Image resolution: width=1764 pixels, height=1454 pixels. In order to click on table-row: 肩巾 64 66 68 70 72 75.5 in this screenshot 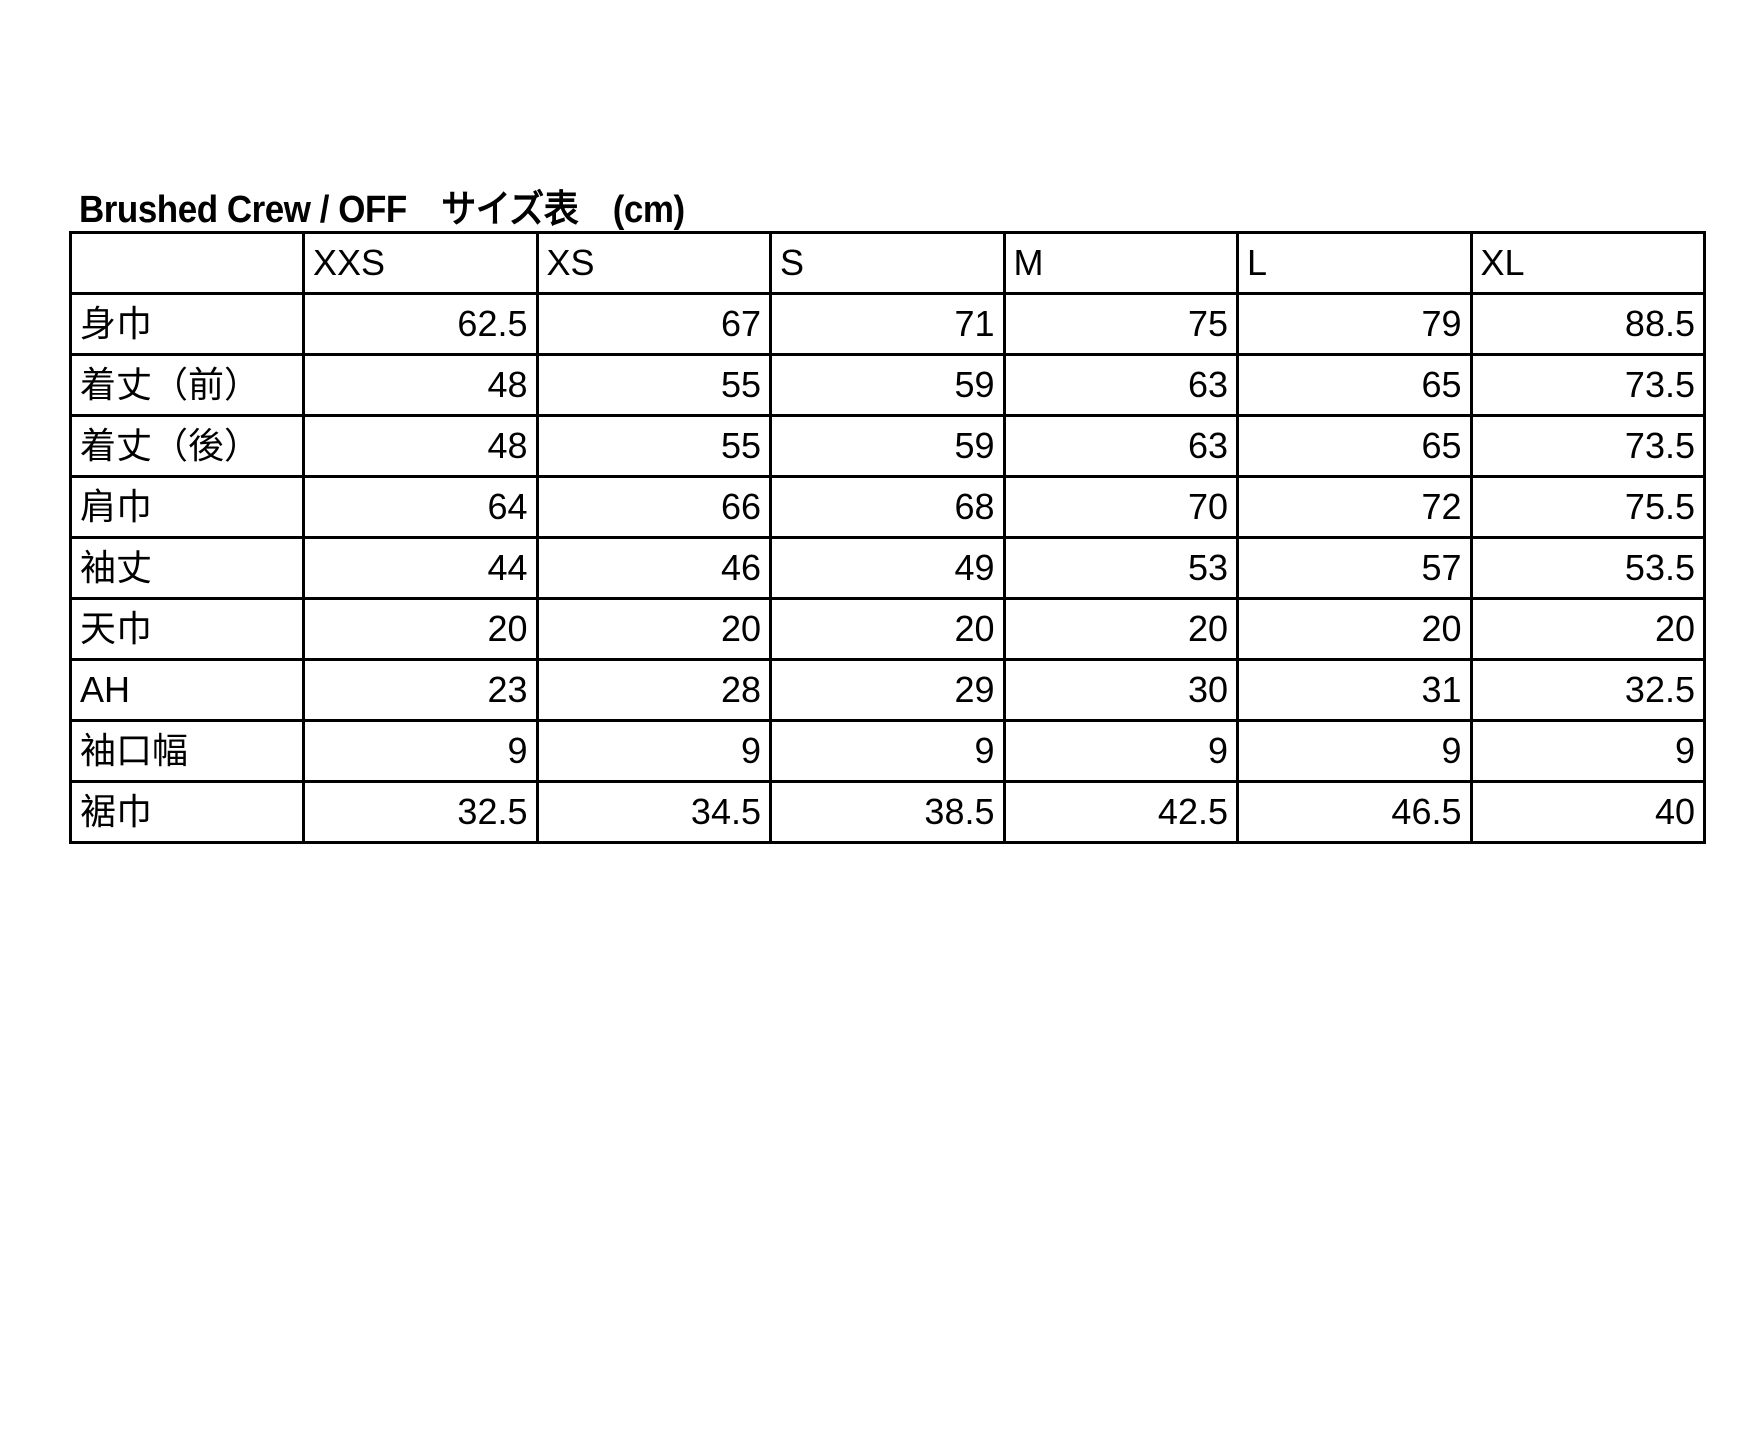, I will do `click(887, 507)`.